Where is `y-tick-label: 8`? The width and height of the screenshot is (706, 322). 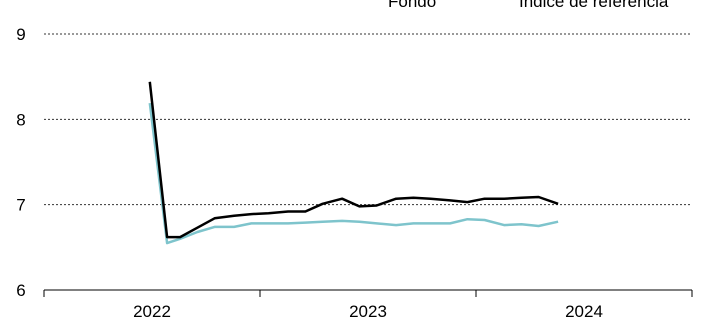 y-tick-label: 8 is located at coordinates (20, 119).